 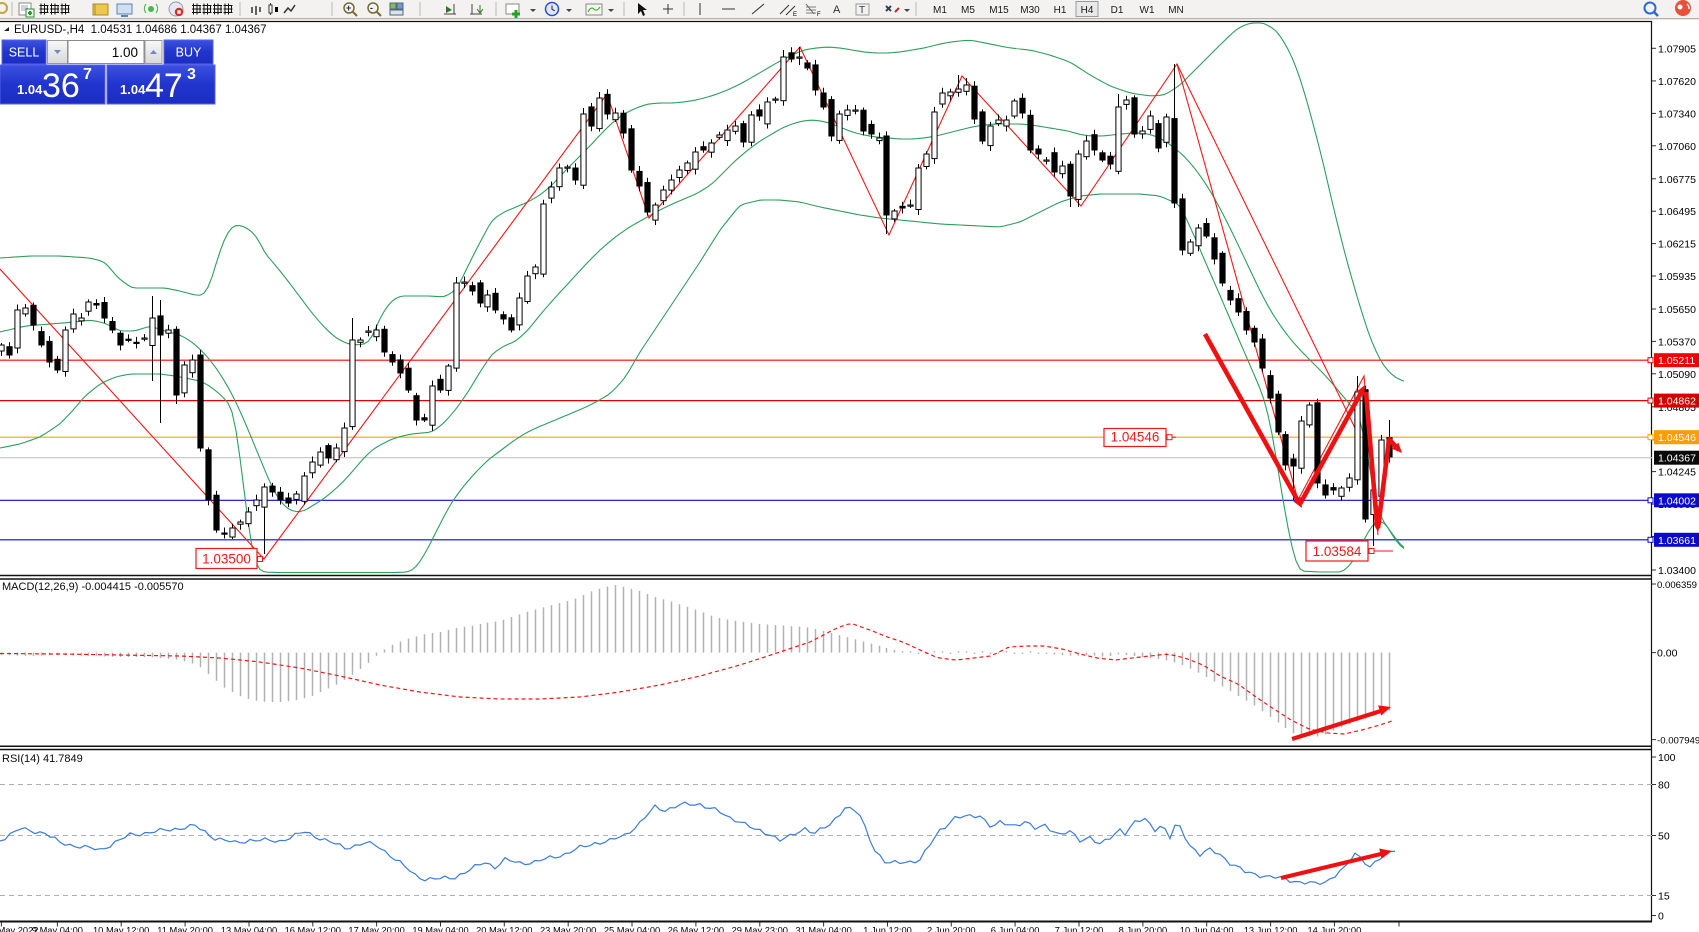 I want to click on svg-text: 11 May 20:00, so click(x=185, y=929).